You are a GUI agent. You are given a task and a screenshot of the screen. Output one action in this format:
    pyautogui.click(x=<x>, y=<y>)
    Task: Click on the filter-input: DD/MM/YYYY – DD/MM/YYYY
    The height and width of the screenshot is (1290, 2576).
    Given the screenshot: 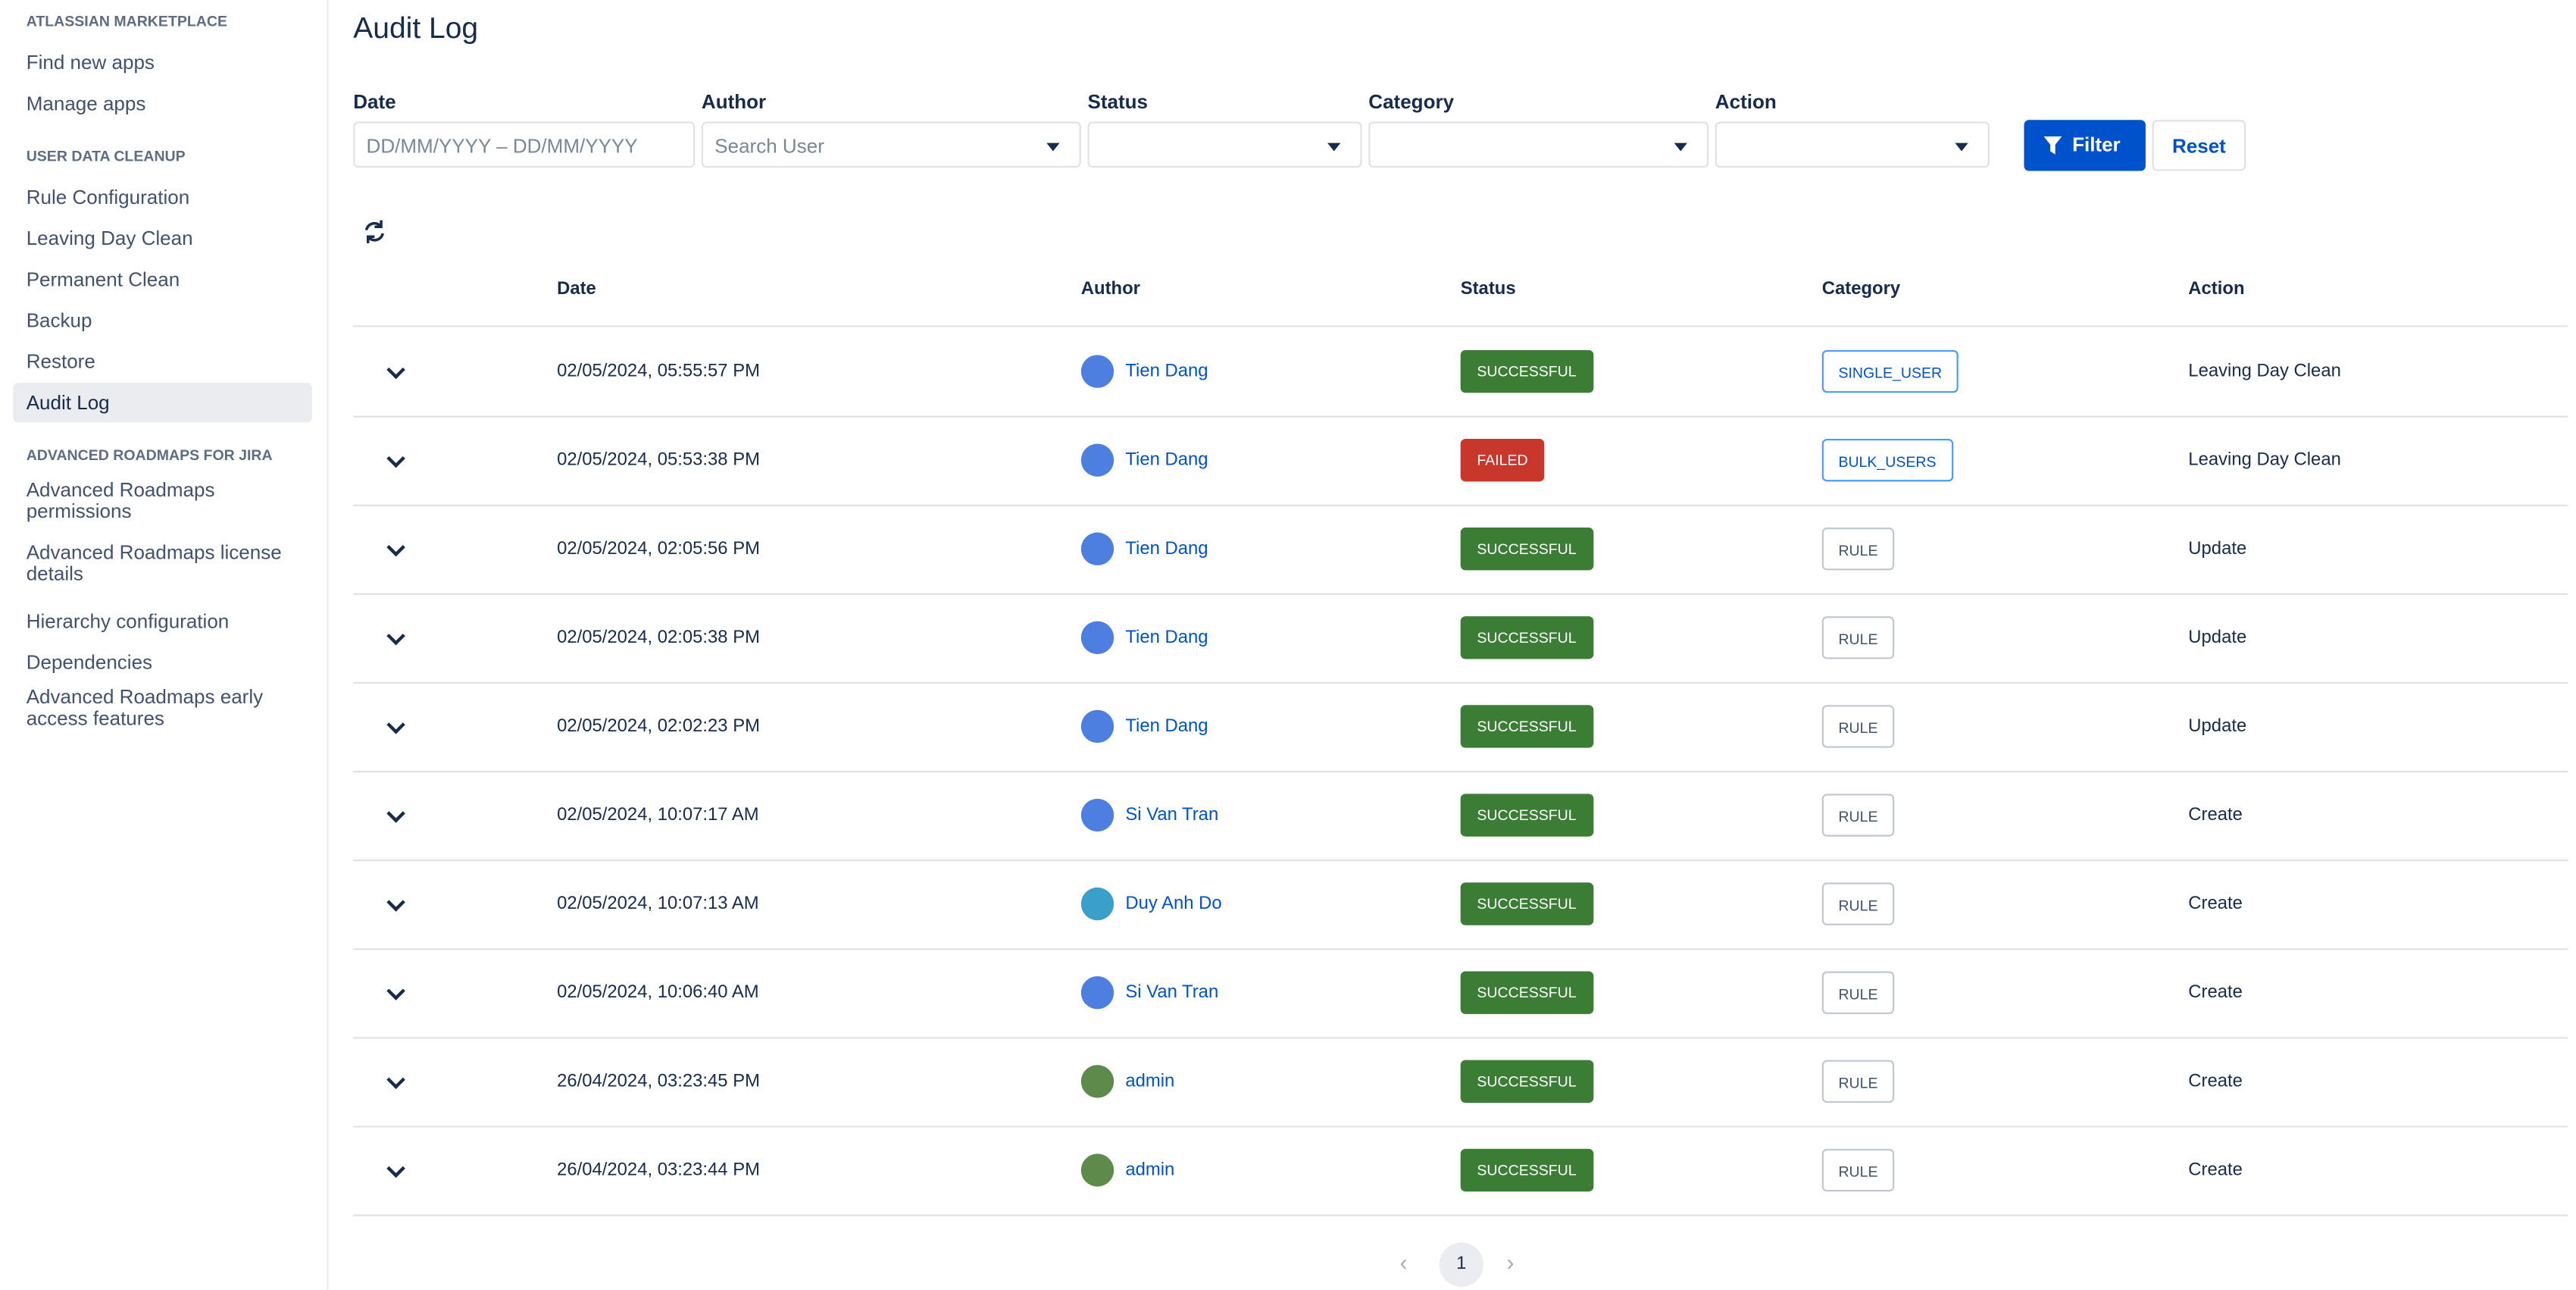 What is the action you would take?
    pyautogui.click(x=524, y=144)
    